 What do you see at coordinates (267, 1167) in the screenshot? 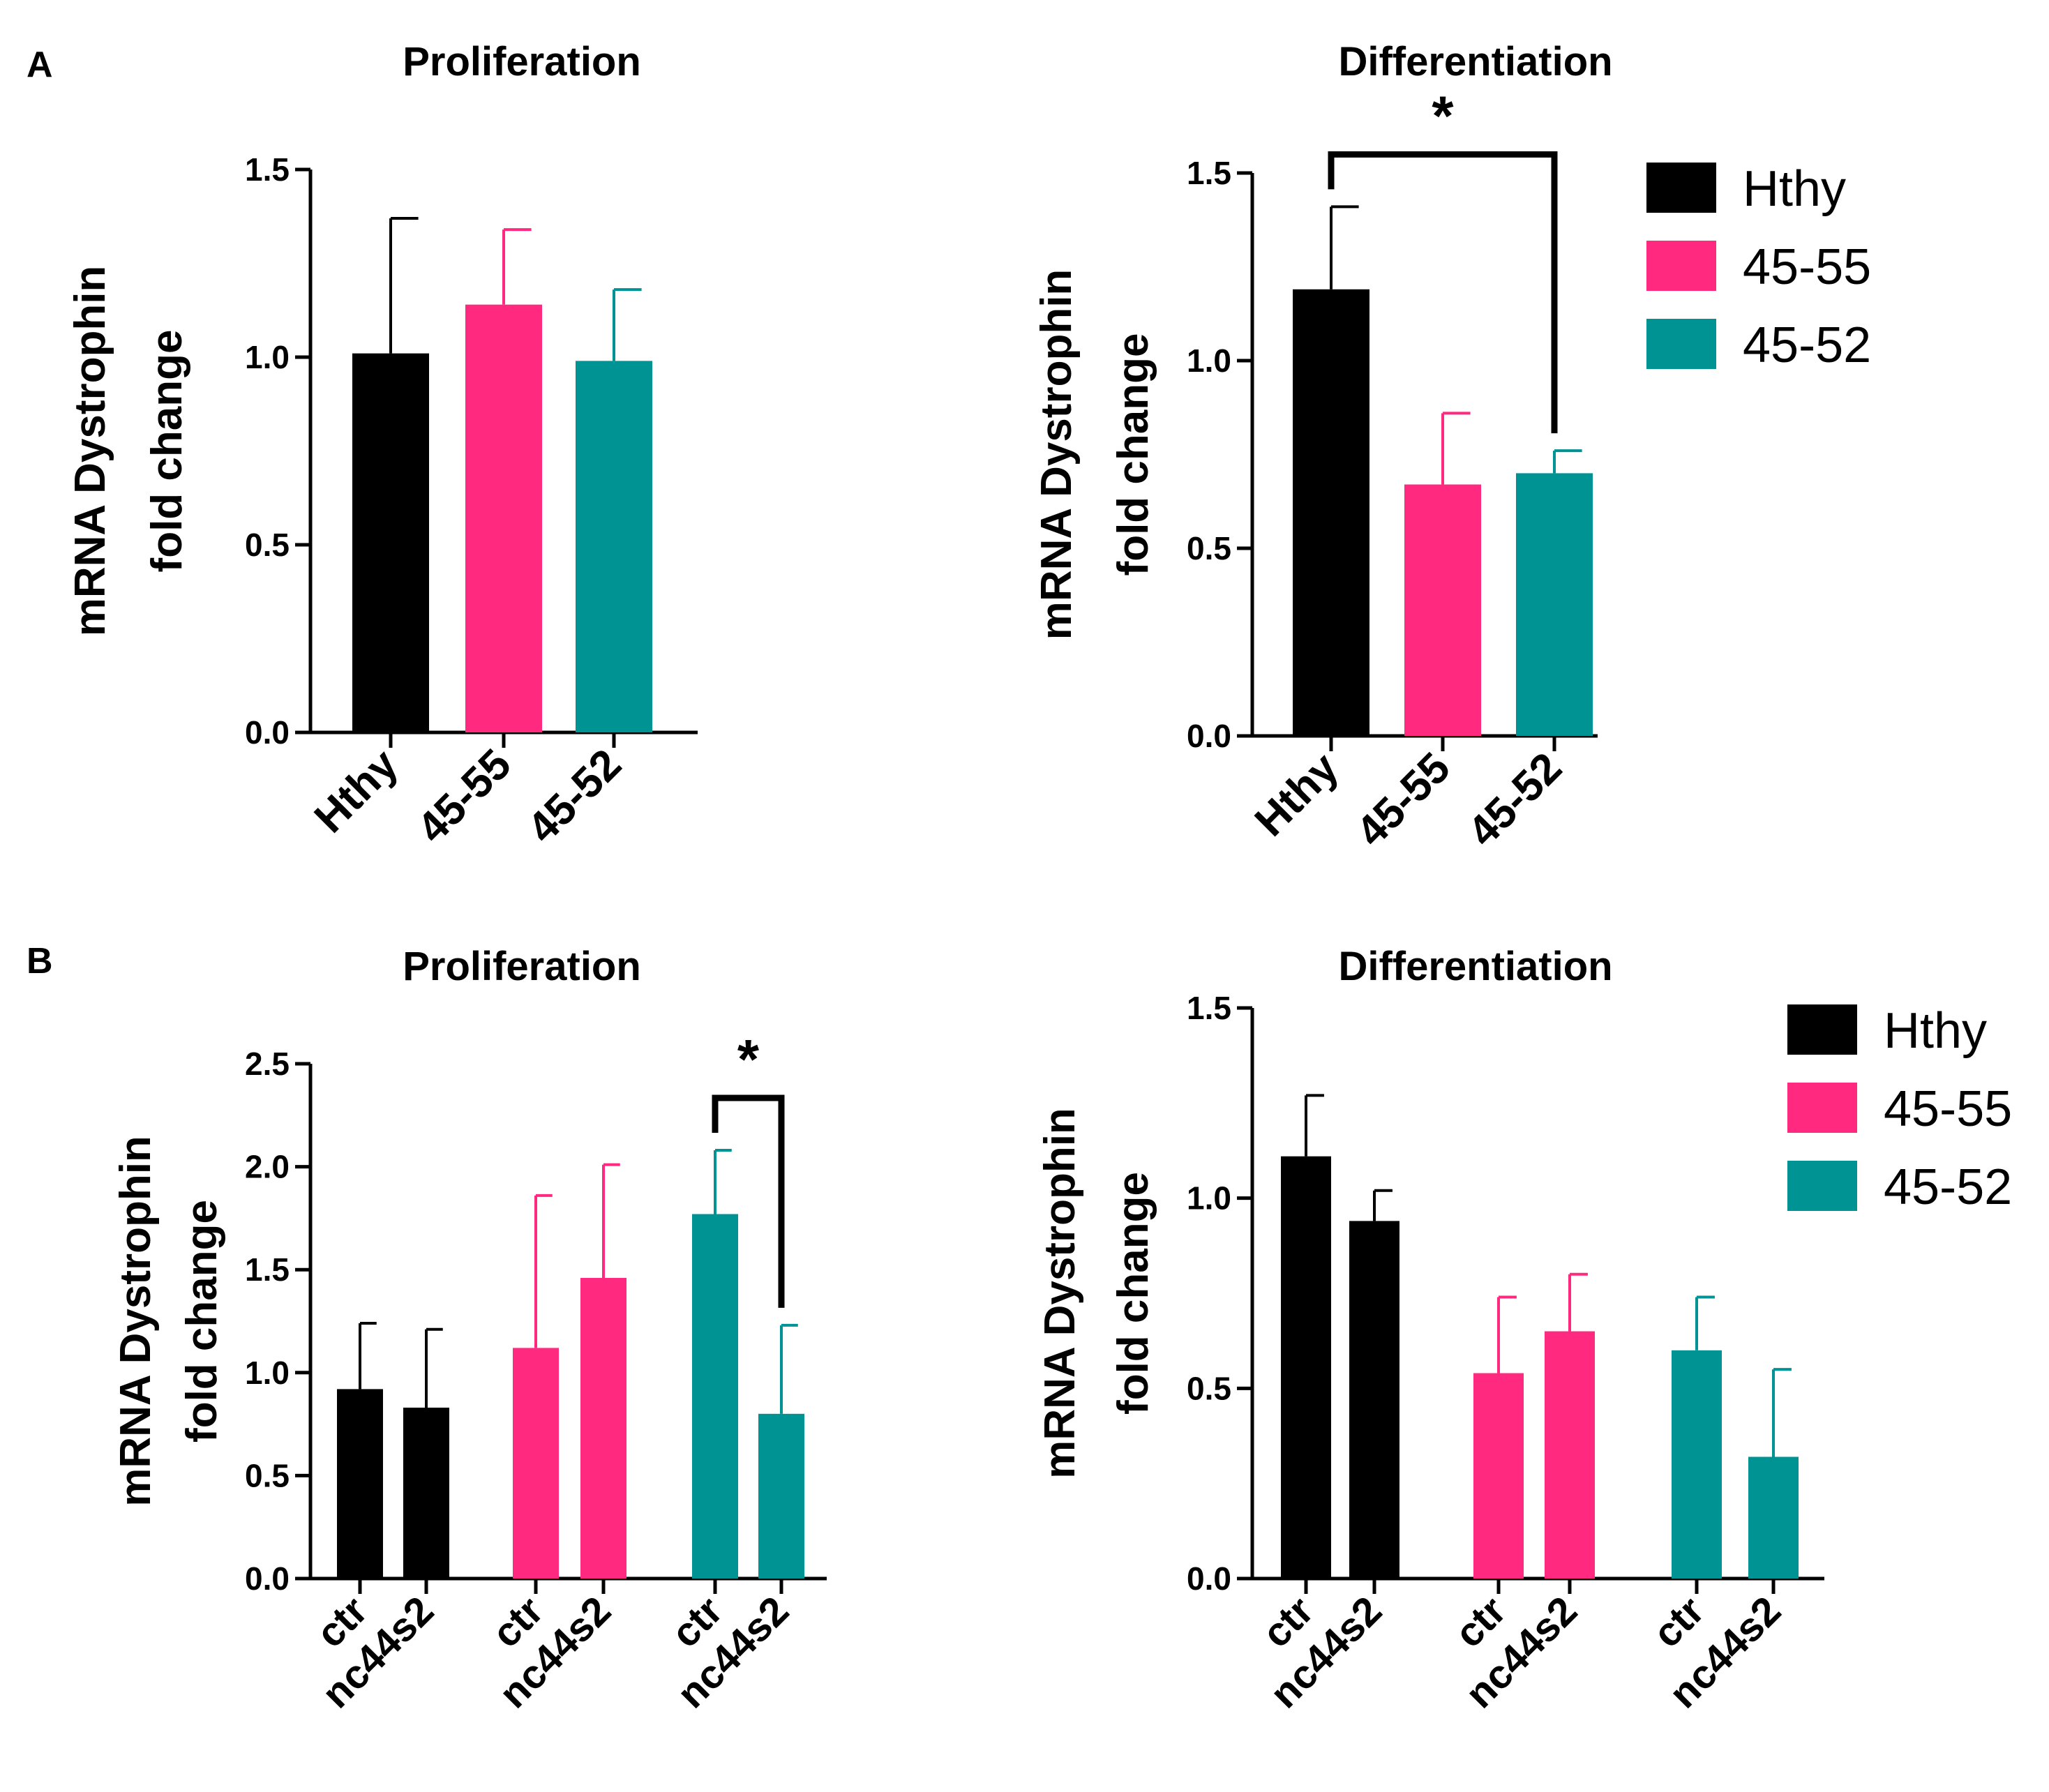
I see `y-tick-label: 2.0` at bounding box center [267, 1167].